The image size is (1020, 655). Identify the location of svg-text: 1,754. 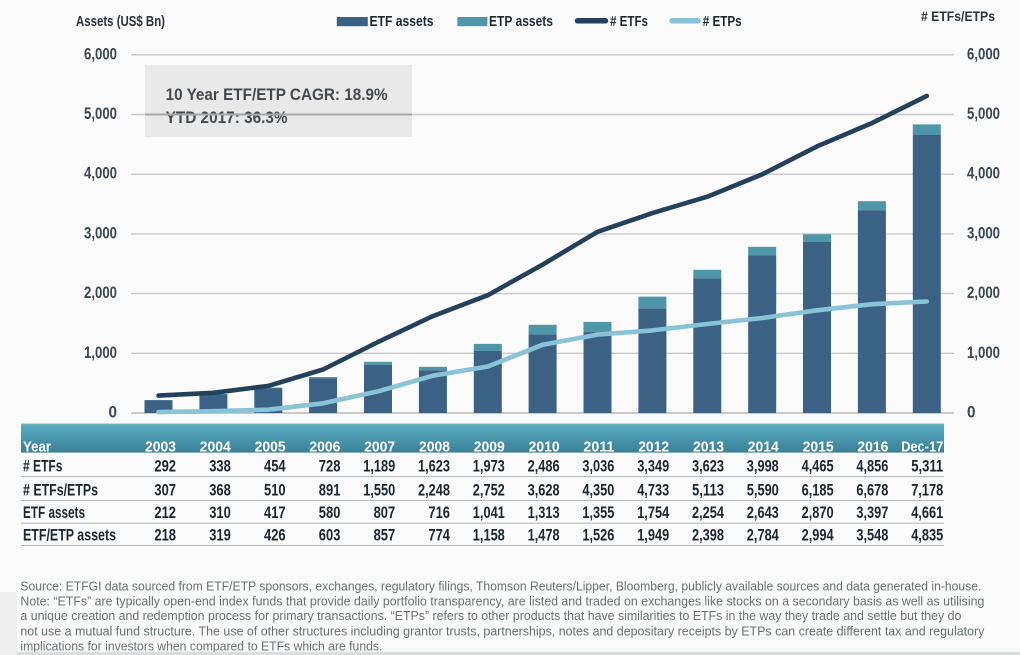
(653, 513).